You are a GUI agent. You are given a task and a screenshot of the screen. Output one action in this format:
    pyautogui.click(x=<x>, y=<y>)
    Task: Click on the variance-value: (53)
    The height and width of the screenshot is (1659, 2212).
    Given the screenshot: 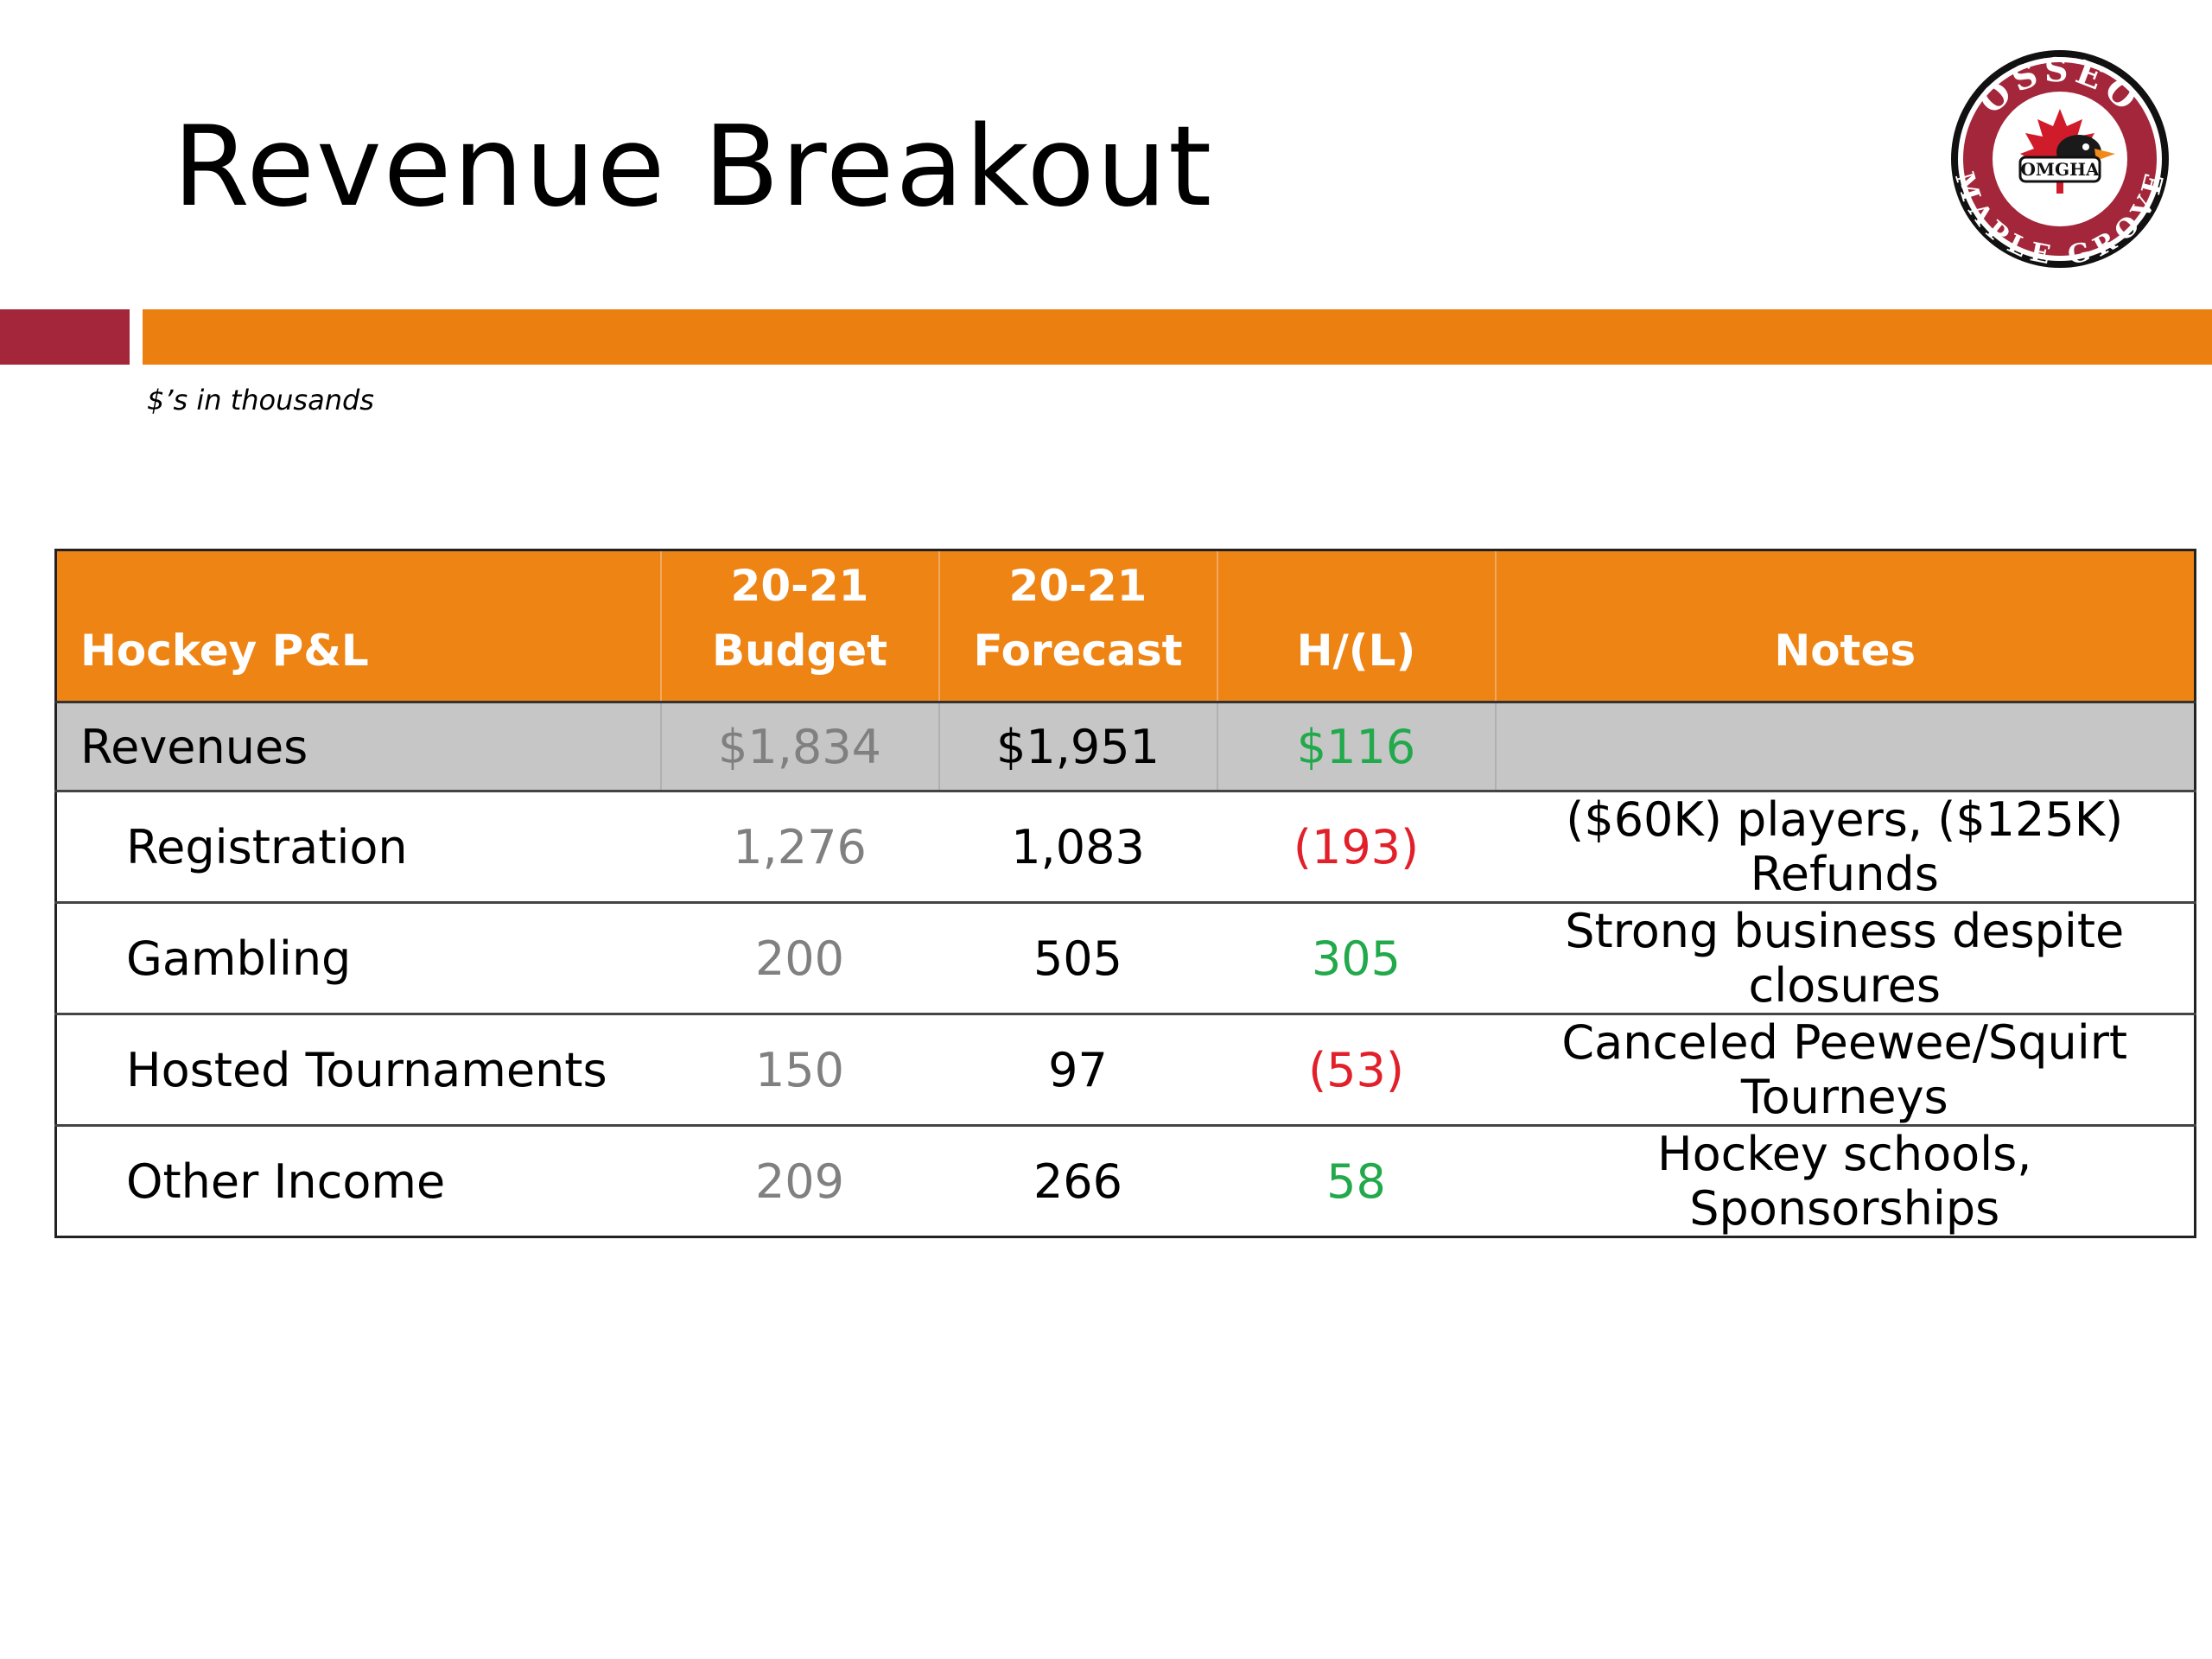 What is the action you would take?
    pyautogui.click(x=1356, y=1069)
    